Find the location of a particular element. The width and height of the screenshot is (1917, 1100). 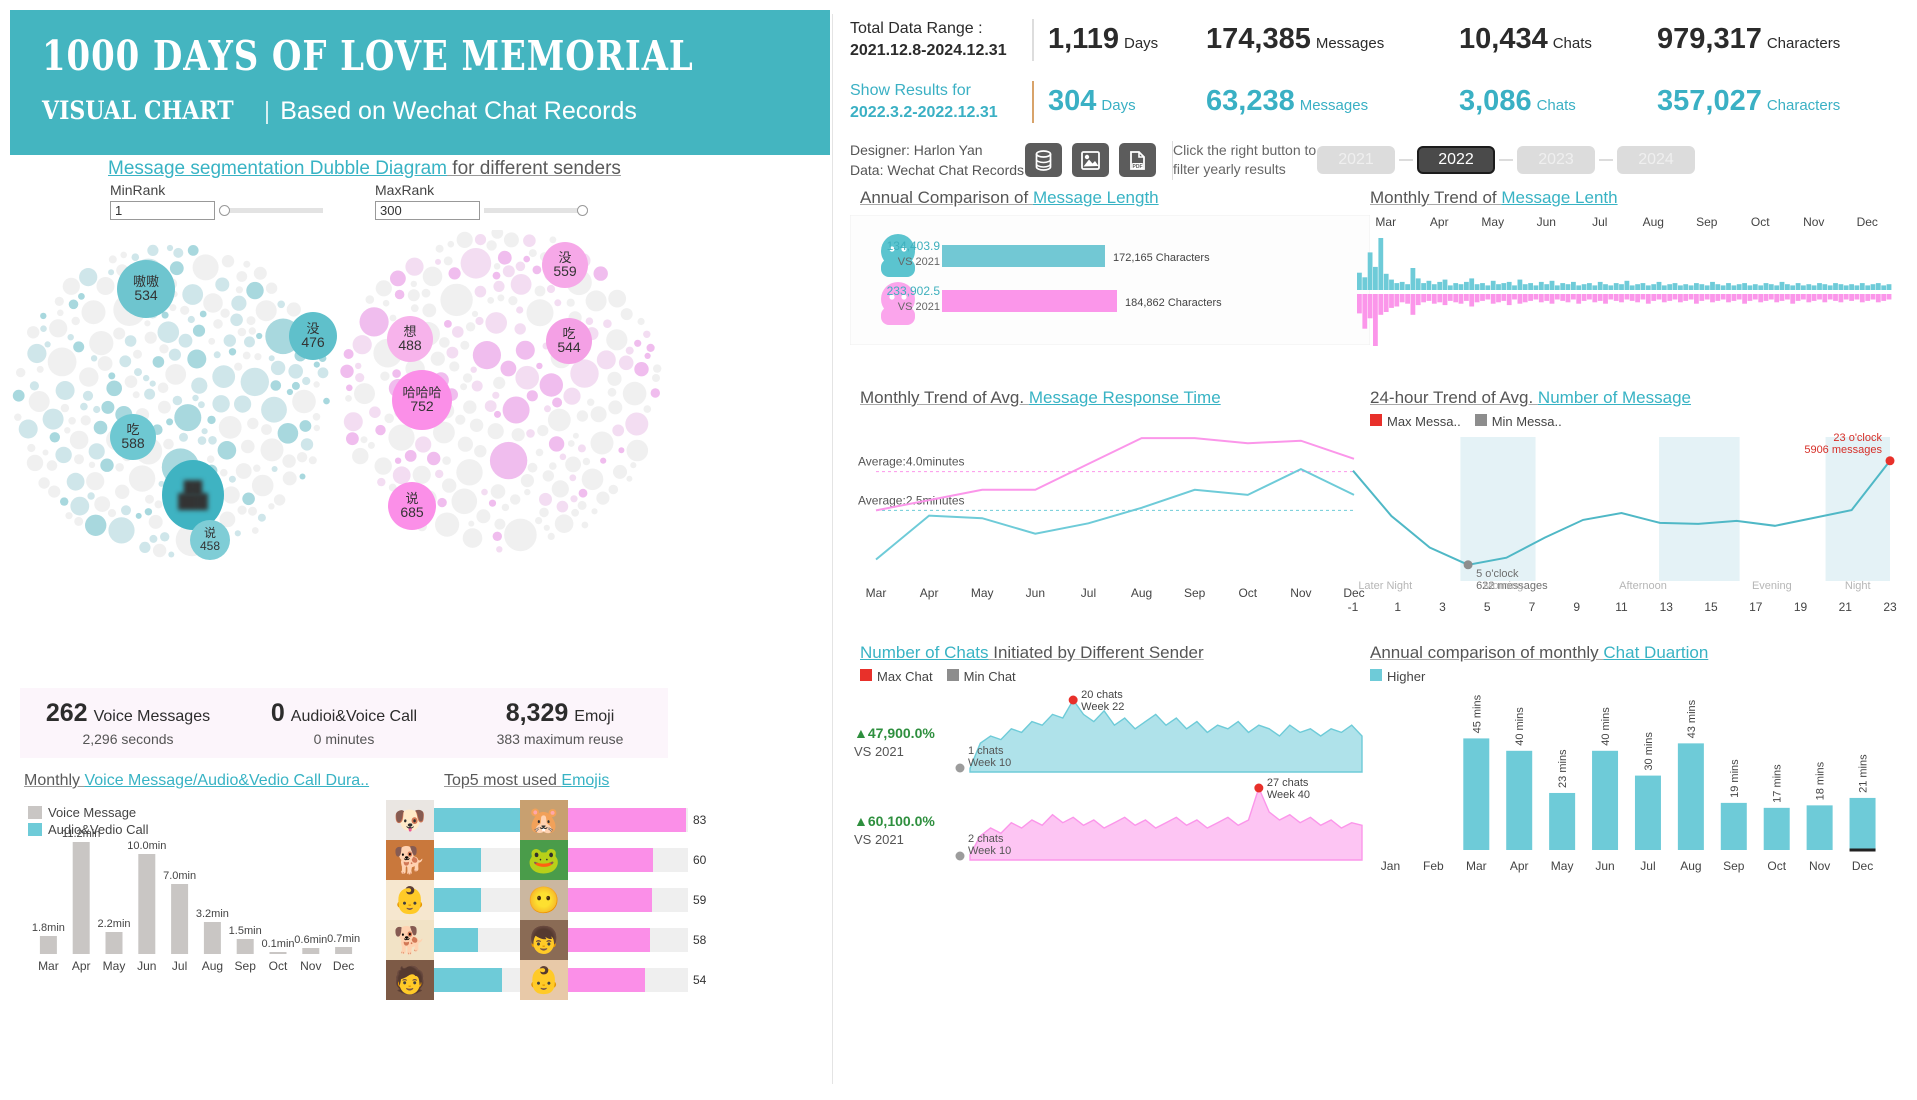

svg-text: Later Night is located at coordinates (1385, 586).